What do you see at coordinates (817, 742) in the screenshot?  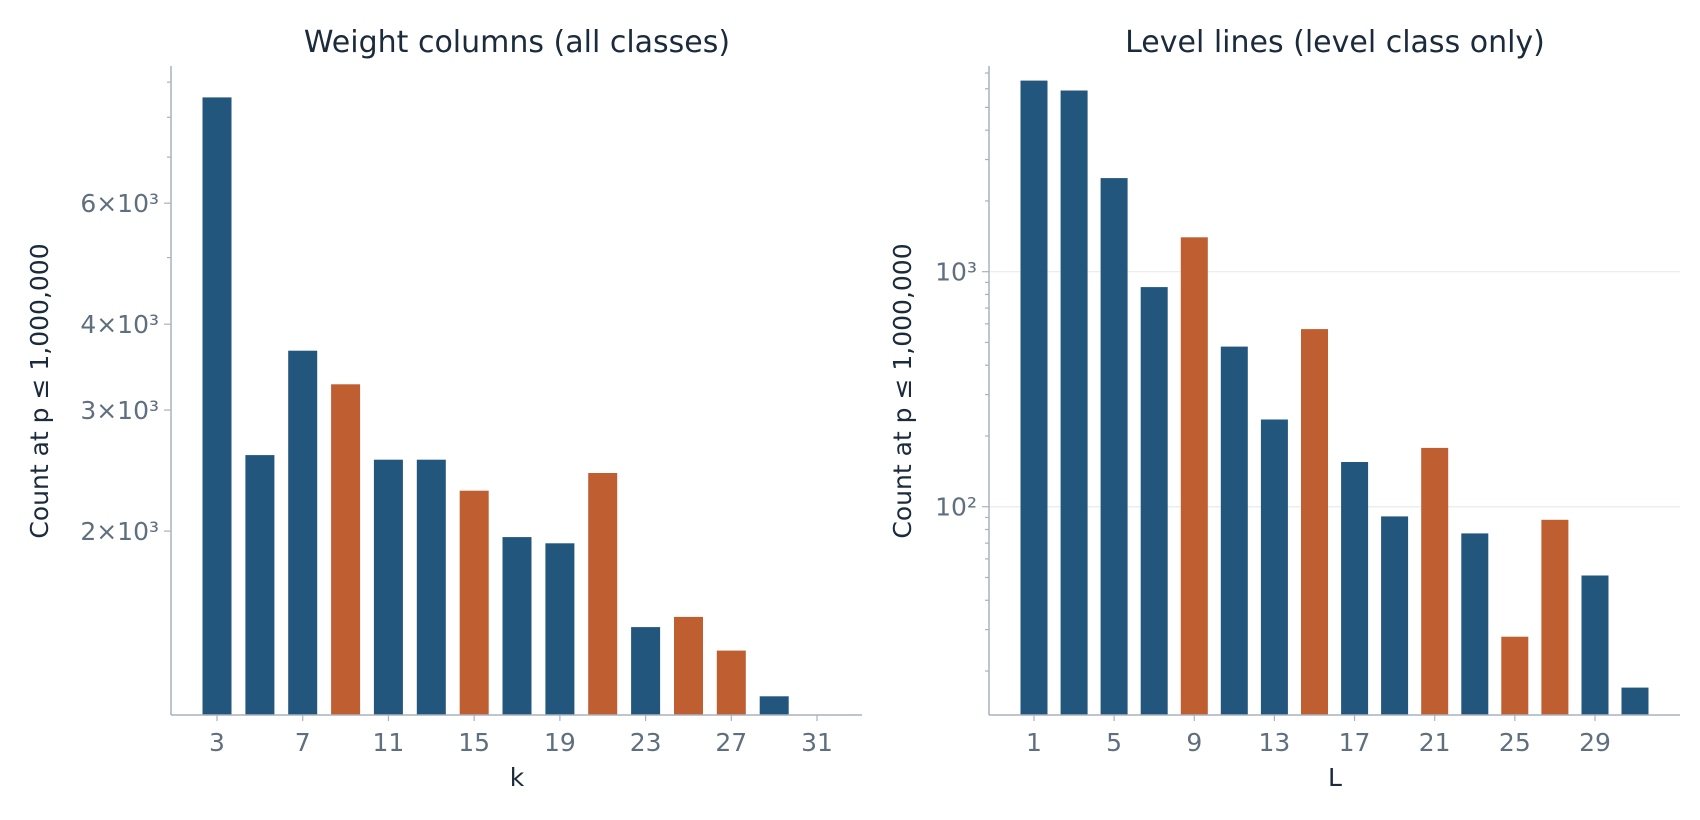 I see `x-tick-label: 31` at bounding box center [817, 742].